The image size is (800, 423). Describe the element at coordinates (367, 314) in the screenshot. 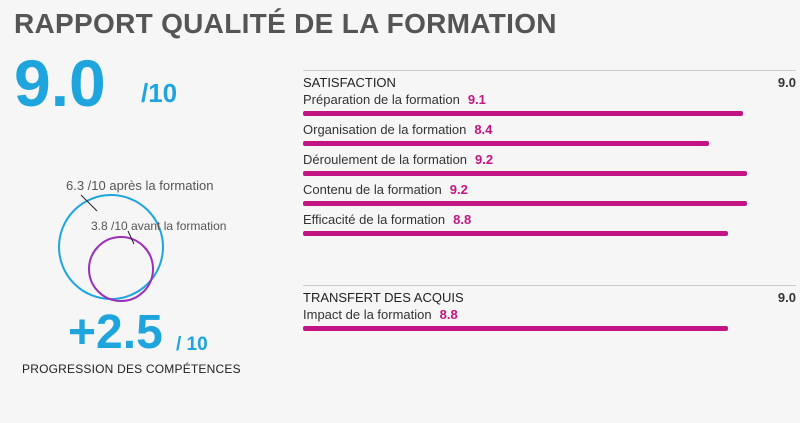

I see `rating-label: Impact de la formation` at that location.